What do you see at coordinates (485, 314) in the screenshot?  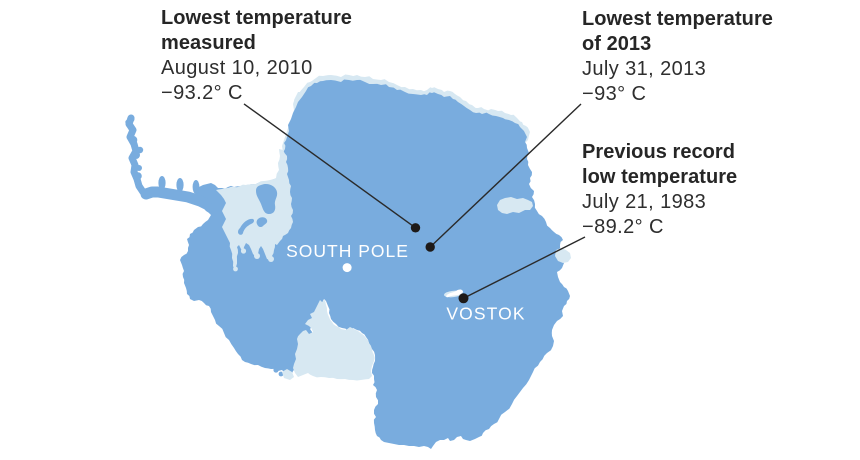 I see `svg-text: VOSTOK` at bounding box center [485, 314].